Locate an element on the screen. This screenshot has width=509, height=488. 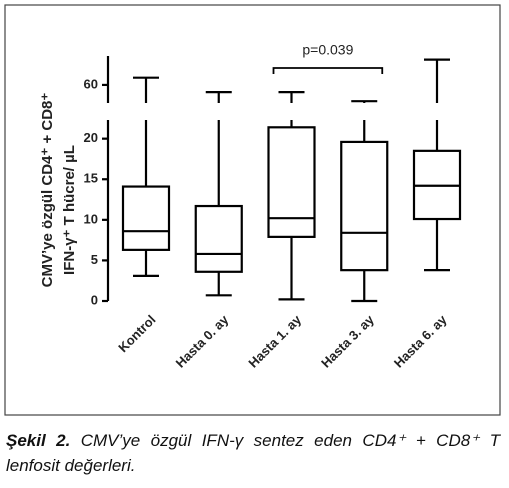
x-tick-label: Hasta 6. ay is located at coordinates (420, 340).